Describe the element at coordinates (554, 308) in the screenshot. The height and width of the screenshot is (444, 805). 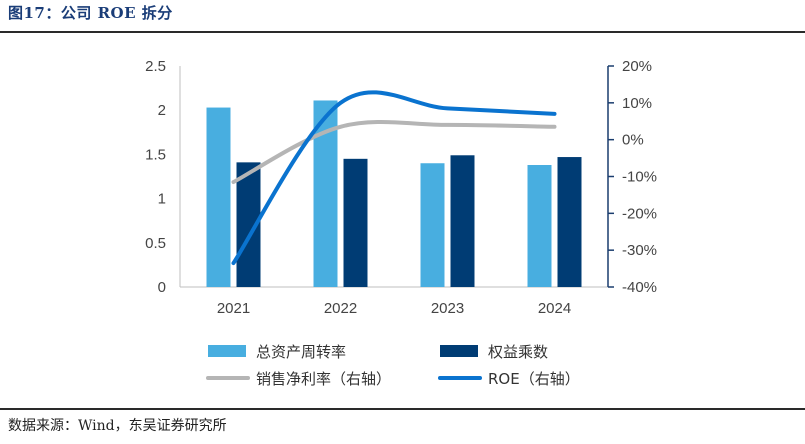
I see `x-tick-label: 2024` at that location.